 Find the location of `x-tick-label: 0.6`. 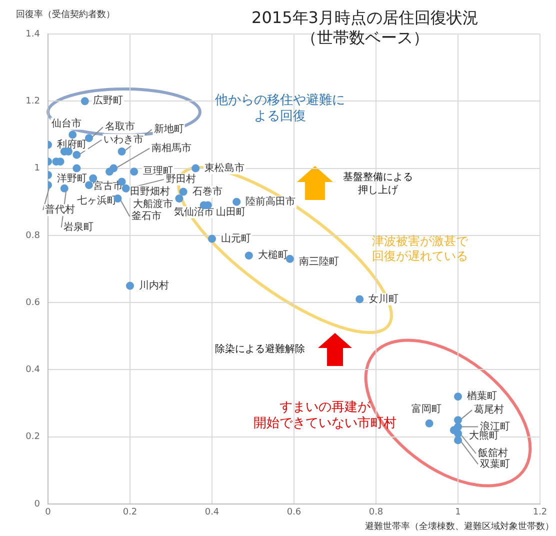

x-tick-label: 0.6 is located at coordinates (294, 513).